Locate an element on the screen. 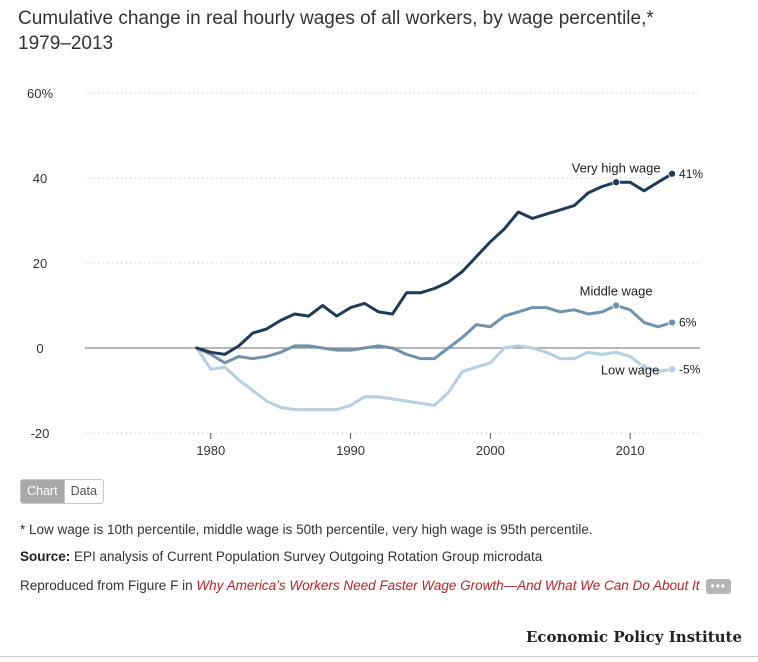 Image resolution: width=758 pixels, height=662 pixels. bottom-divider is located at coordinates (379, 656).